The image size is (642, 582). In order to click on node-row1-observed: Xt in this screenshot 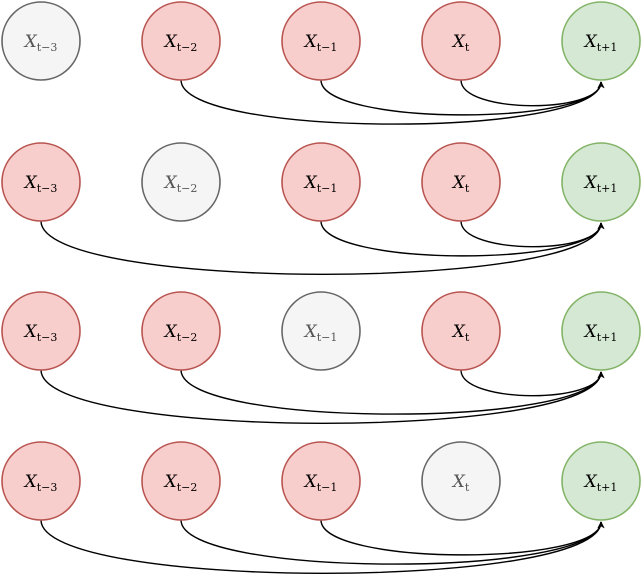, I will do `click(461, 41)`.